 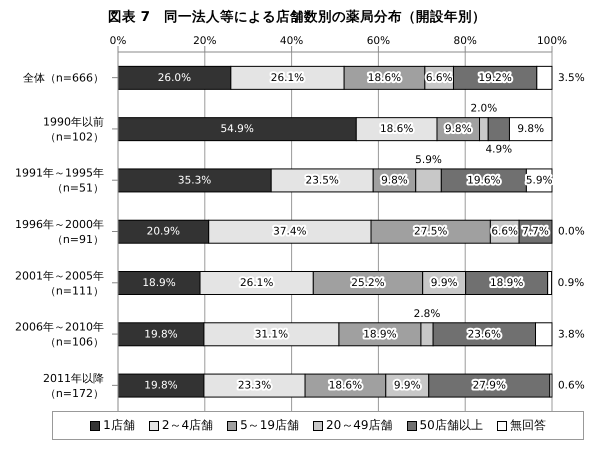 I want to click on legend-label: 50店舗以上, so click(x=450, y=425).